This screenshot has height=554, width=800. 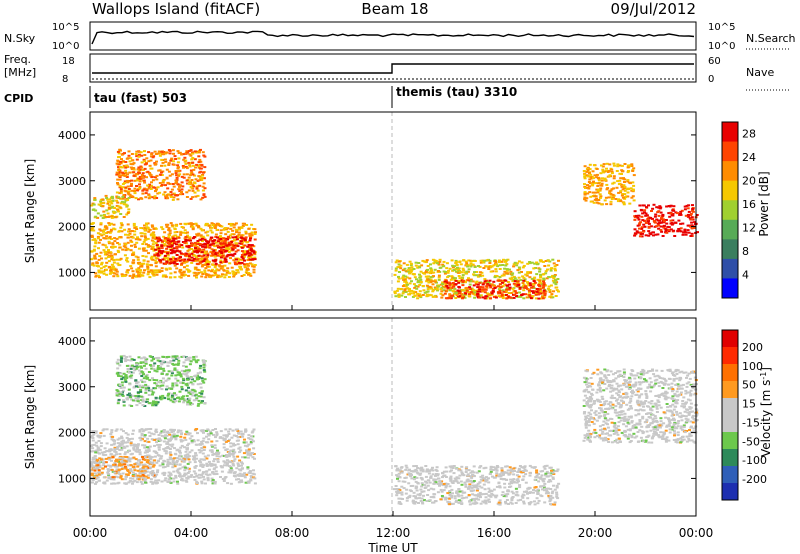 I want to click on nave-tick-bottom: 0, so click(x=711, y=79).